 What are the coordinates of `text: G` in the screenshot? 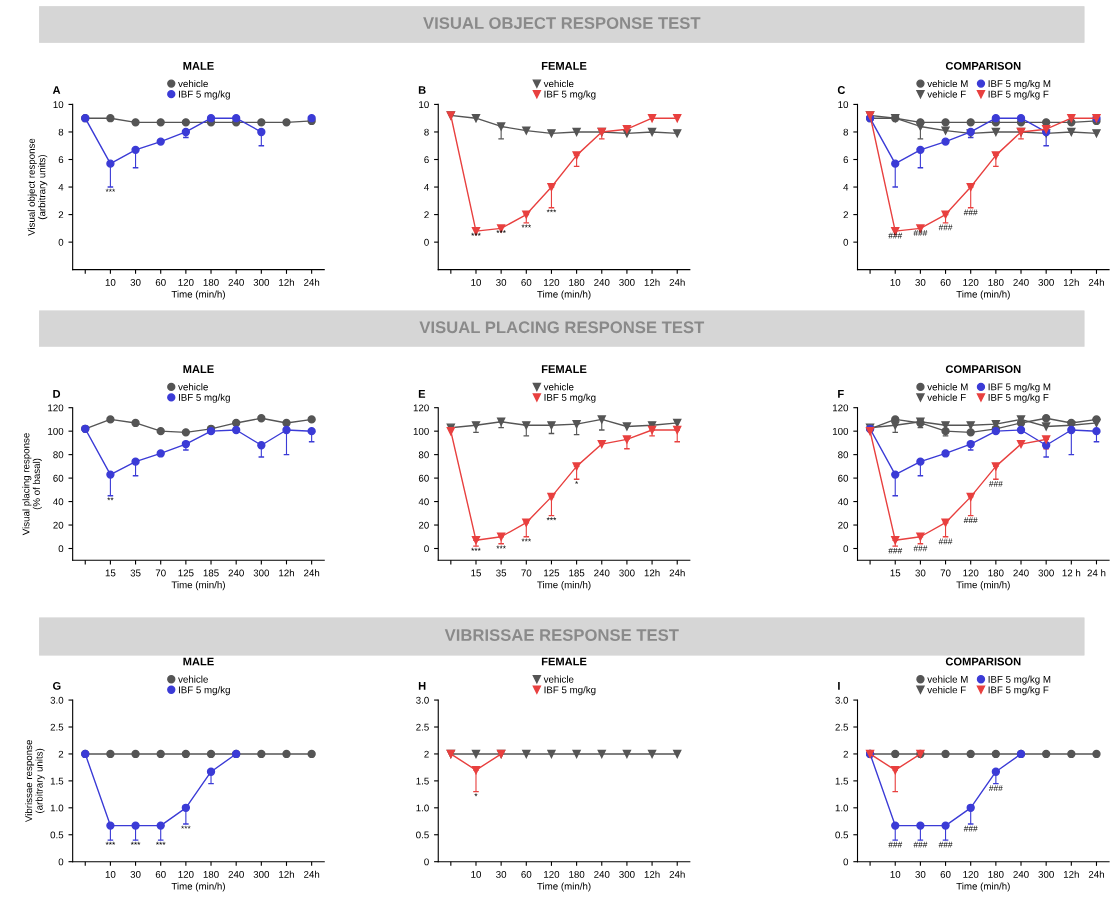 It's located at (57, 685).